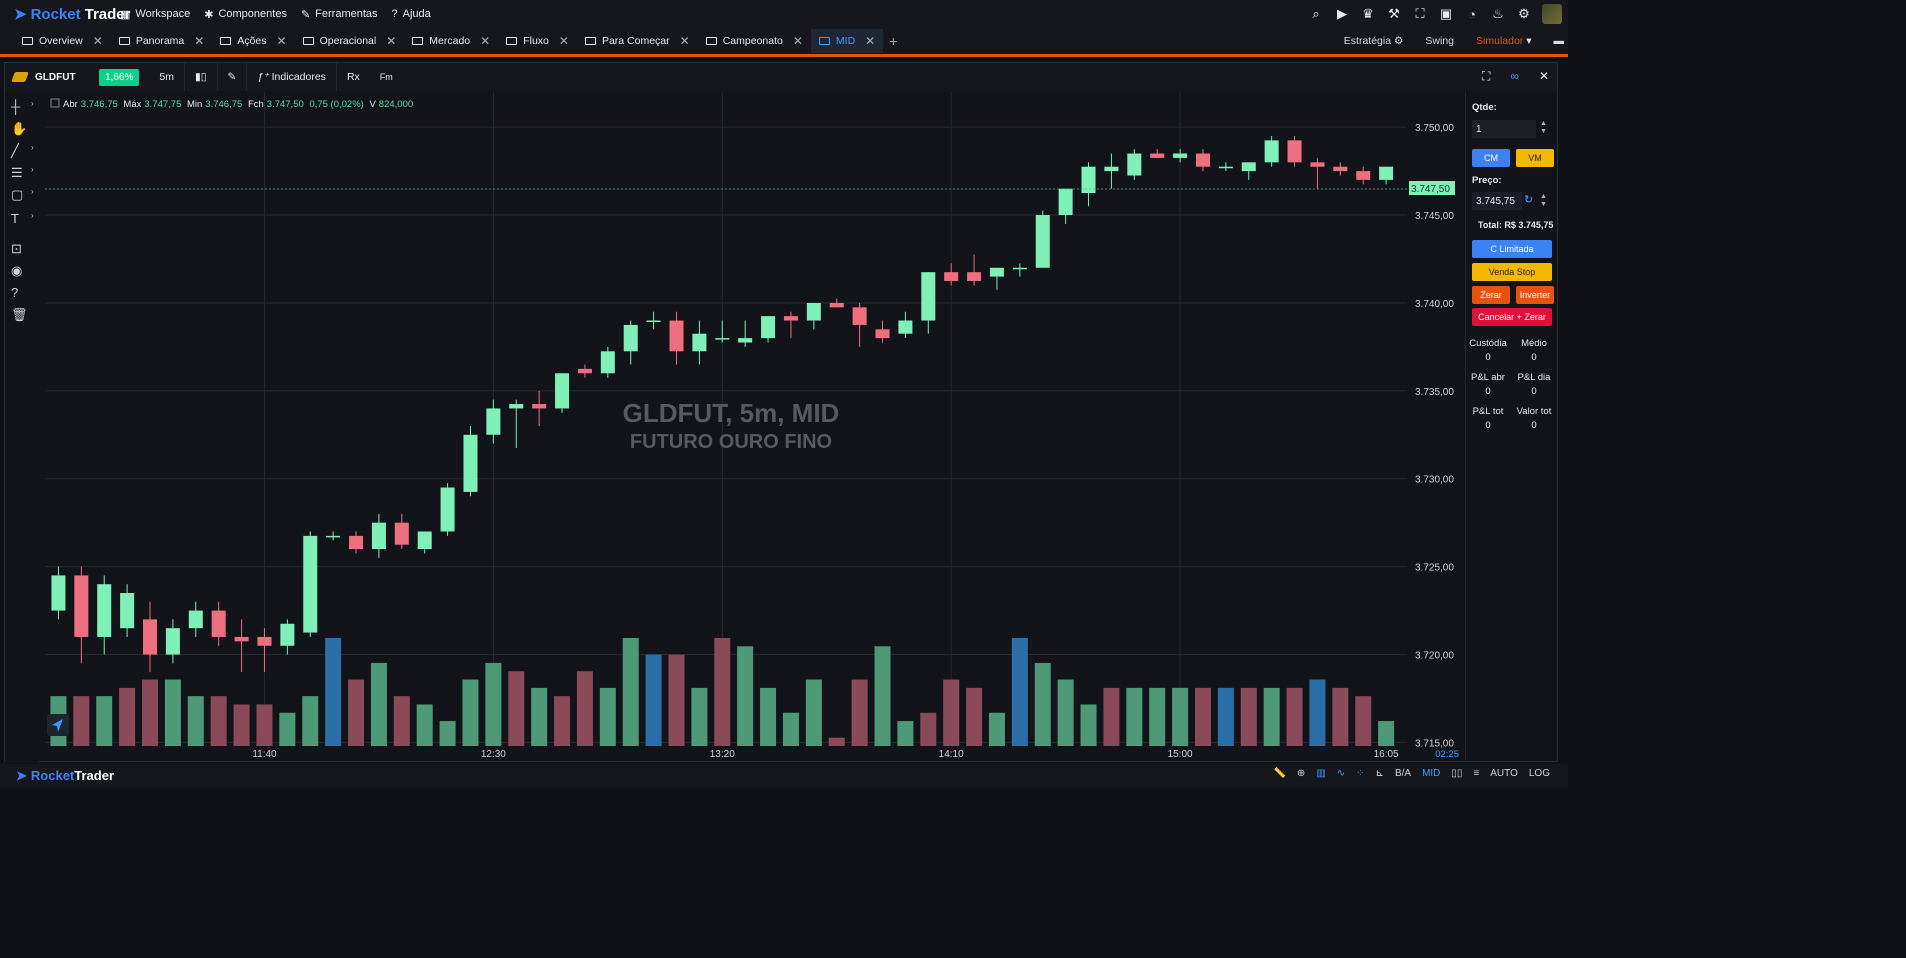  Describe the element at coordinates (893, 41) in the screenshot. I see `add-tab-icon: +` at that location.